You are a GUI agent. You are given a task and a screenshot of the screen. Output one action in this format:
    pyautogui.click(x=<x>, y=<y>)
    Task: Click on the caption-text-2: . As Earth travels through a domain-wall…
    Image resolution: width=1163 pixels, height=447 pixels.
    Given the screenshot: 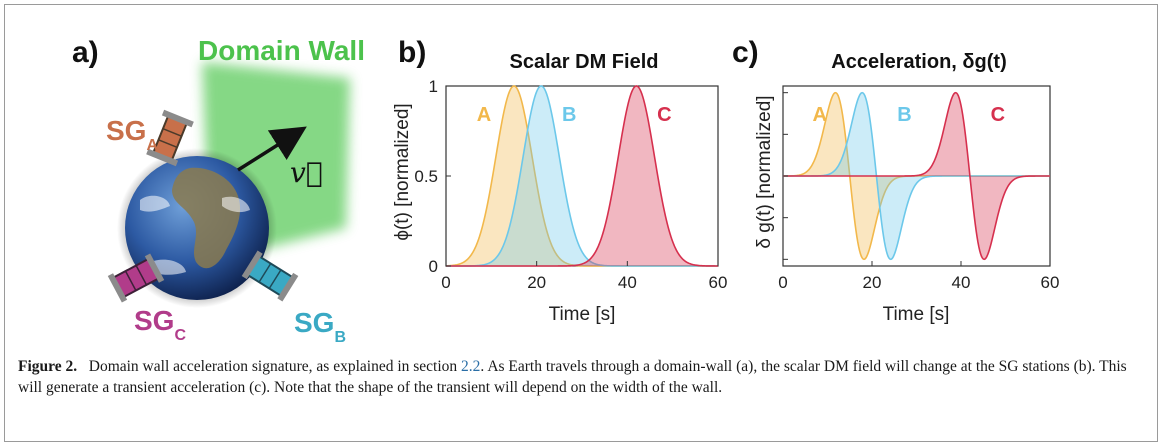 What is the action you would take?
    pyautogui.click(x=572, y=377)
    